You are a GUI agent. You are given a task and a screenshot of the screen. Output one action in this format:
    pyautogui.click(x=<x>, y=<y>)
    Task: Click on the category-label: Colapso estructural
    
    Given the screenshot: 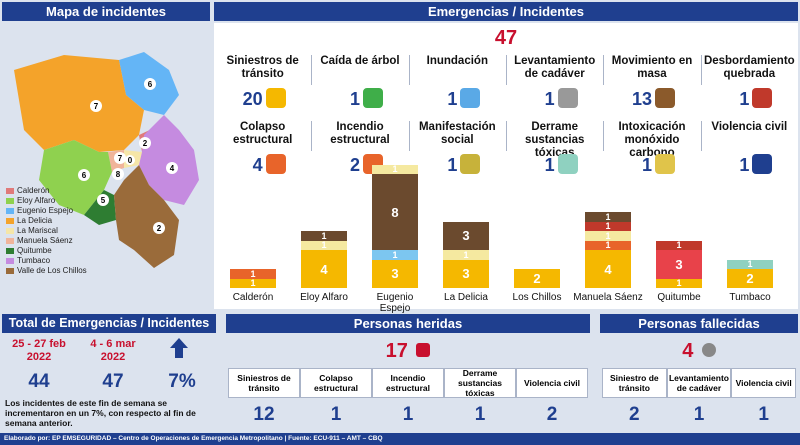 What is the action you would take?
    pyautogui.click(x=262, y=133)
    